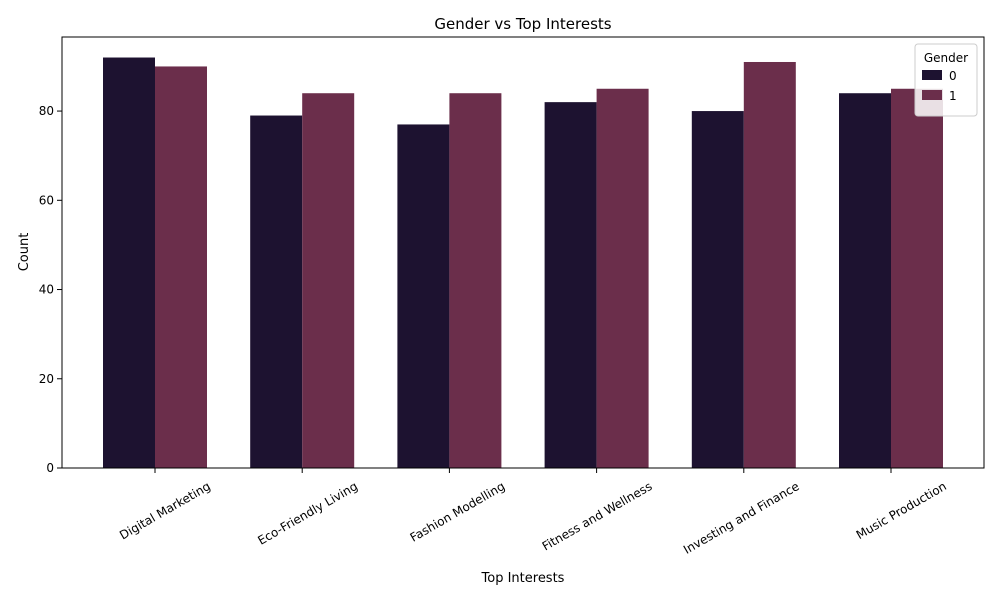 This screenshot has height=600, width=1000. What do you see at coordinates (953, 76) in the screenshot?
I see `legend-label-0: 0` at bounding box center [953, 76].